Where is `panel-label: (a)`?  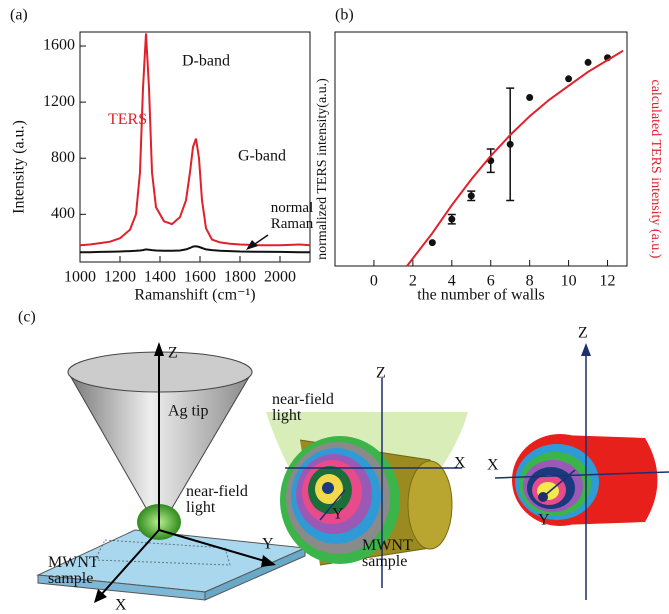 panel-label: (a) is located at coordinates (19, 15).